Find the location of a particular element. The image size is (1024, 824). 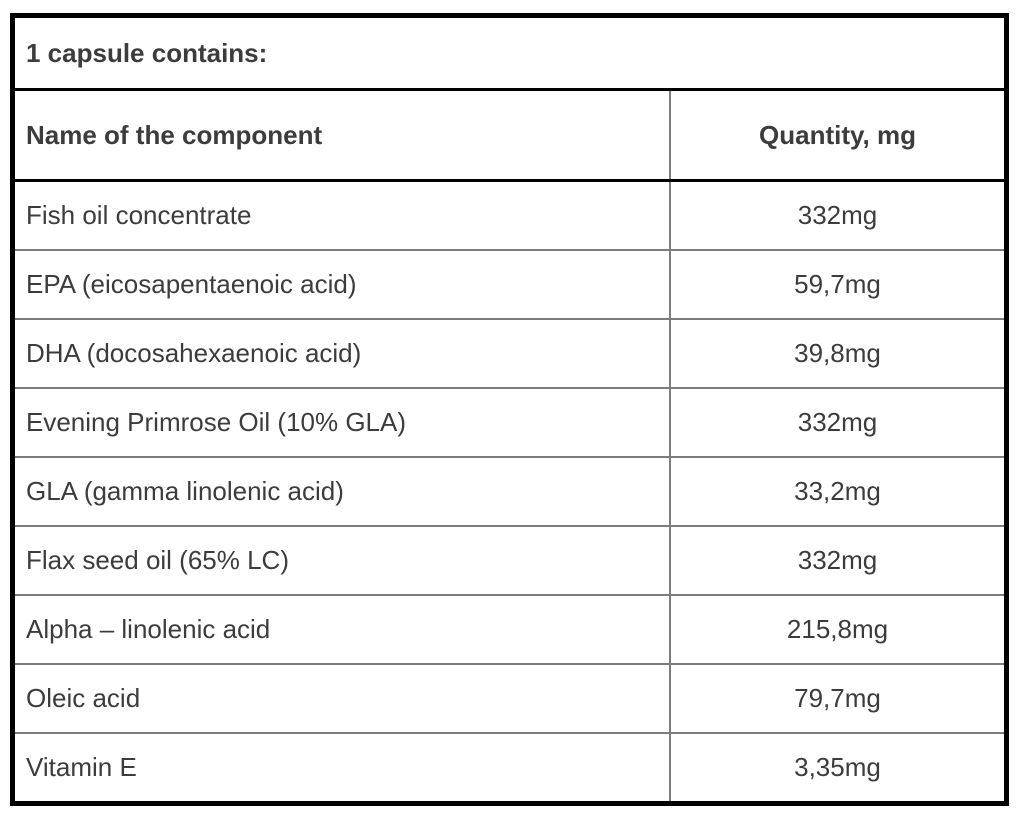

component-name: DHA (docosahexaenoic acid) is located at coordinates (343, 353).